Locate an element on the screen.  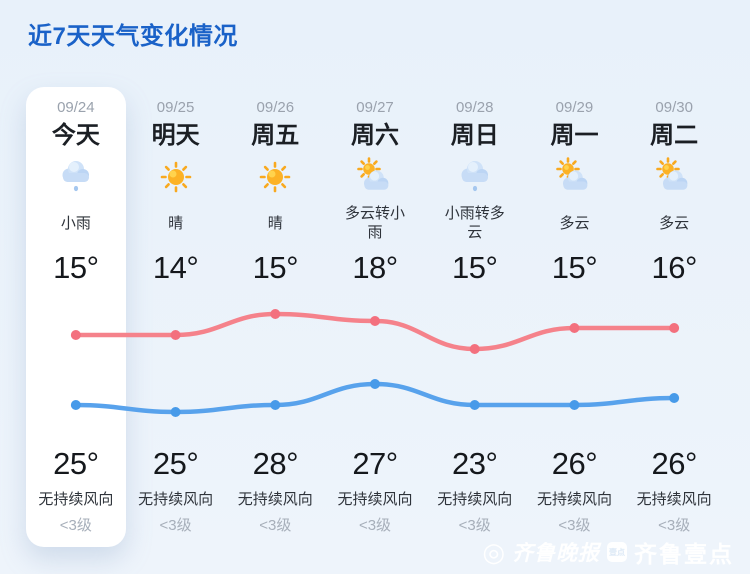
weather-description: 小雨 is located at coordinates (75, 223).